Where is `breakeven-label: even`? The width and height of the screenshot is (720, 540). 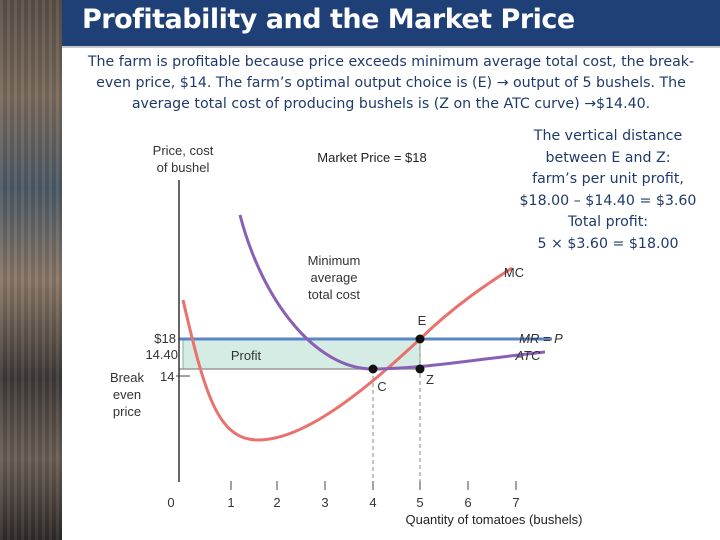
breakeven-label: even is located at coordinates (127, 394).